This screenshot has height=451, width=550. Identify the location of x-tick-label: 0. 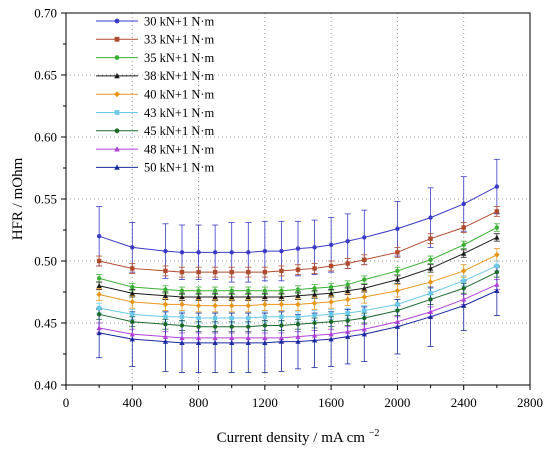
(66, 402).